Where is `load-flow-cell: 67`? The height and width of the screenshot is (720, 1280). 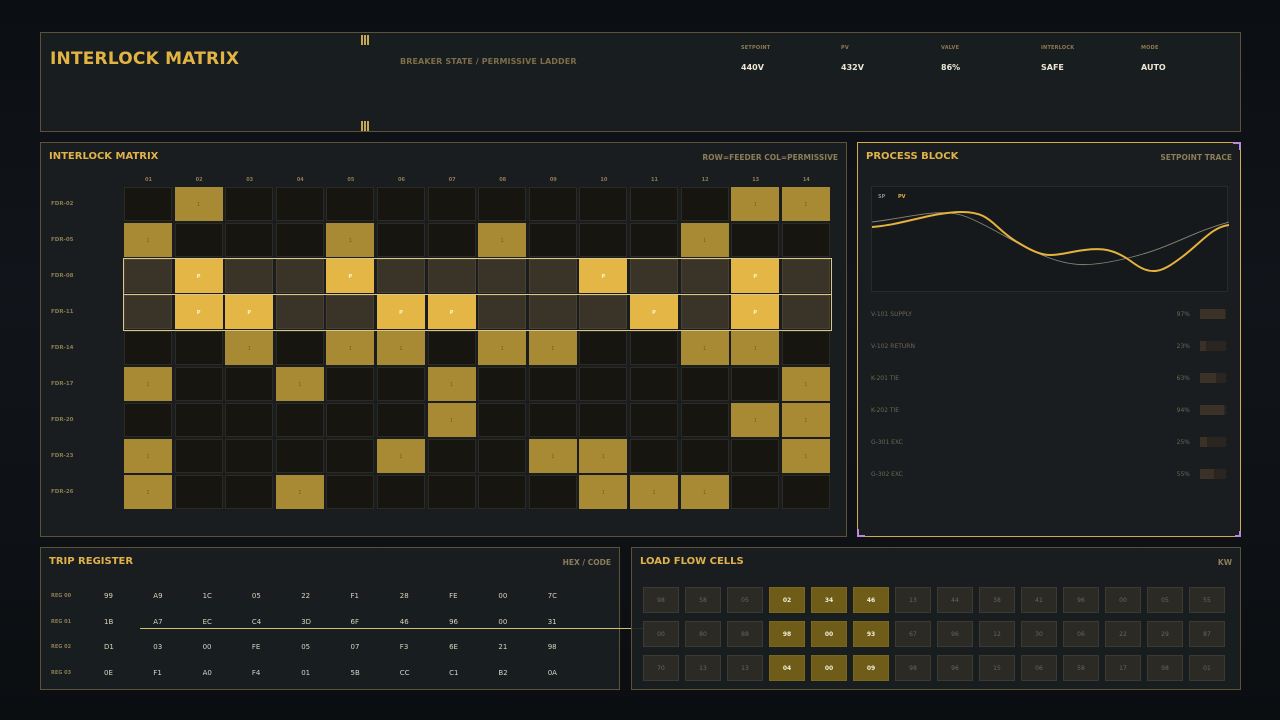 load-flow-cell: 67 is located at coordinates (913, 634).